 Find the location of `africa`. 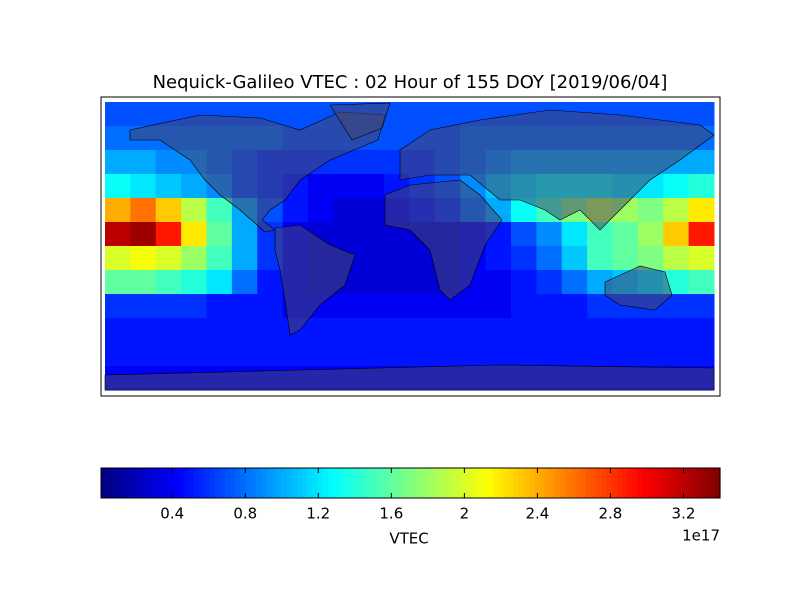

africa is located at coordinates (443, 240).